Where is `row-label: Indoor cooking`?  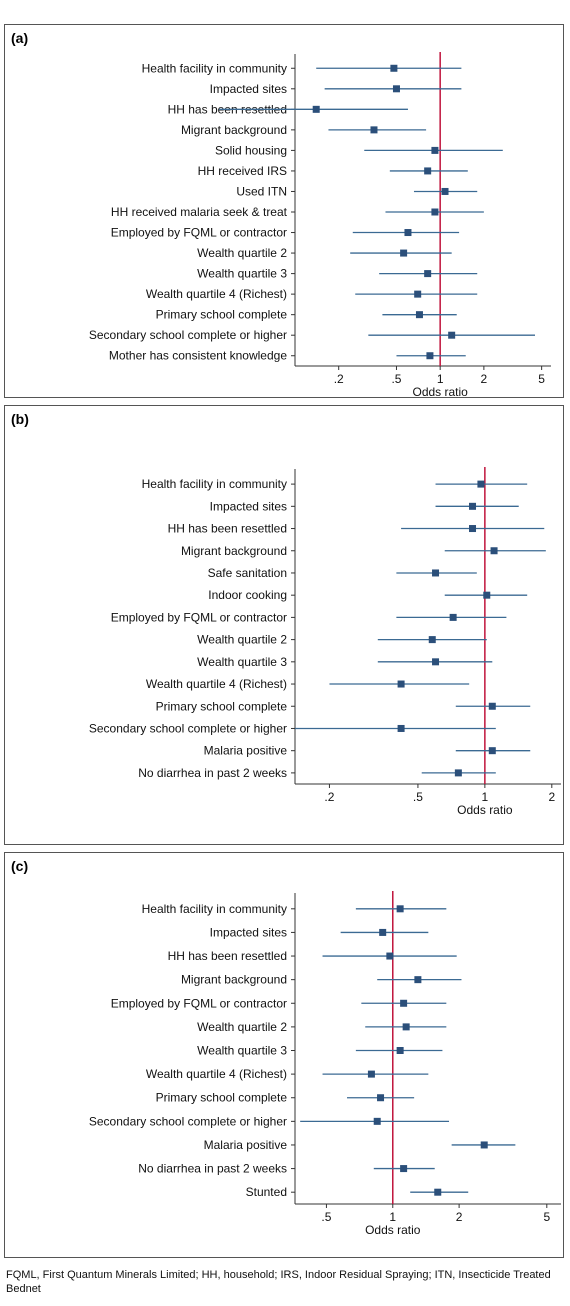 row-label: Indoor cooking is located at coordinates (247, 595).